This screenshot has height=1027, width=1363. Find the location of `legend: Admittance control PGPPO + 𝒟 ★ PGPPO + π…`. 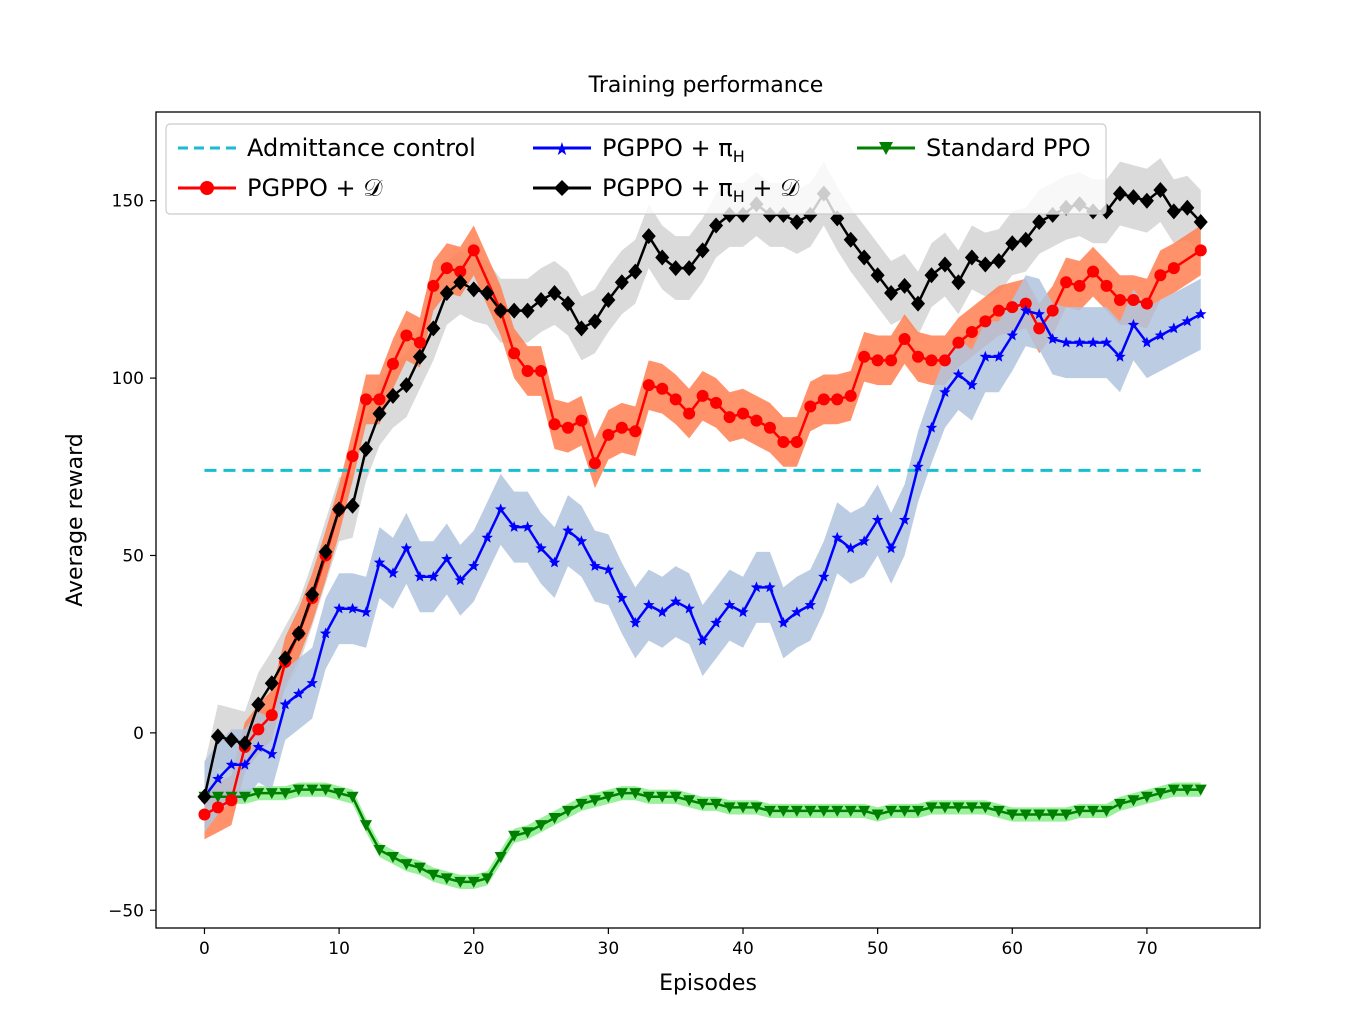

legend: Admittance control PGPPO + 𝒟 ★ PGPPO + π… is located at coordinates (636, 169).